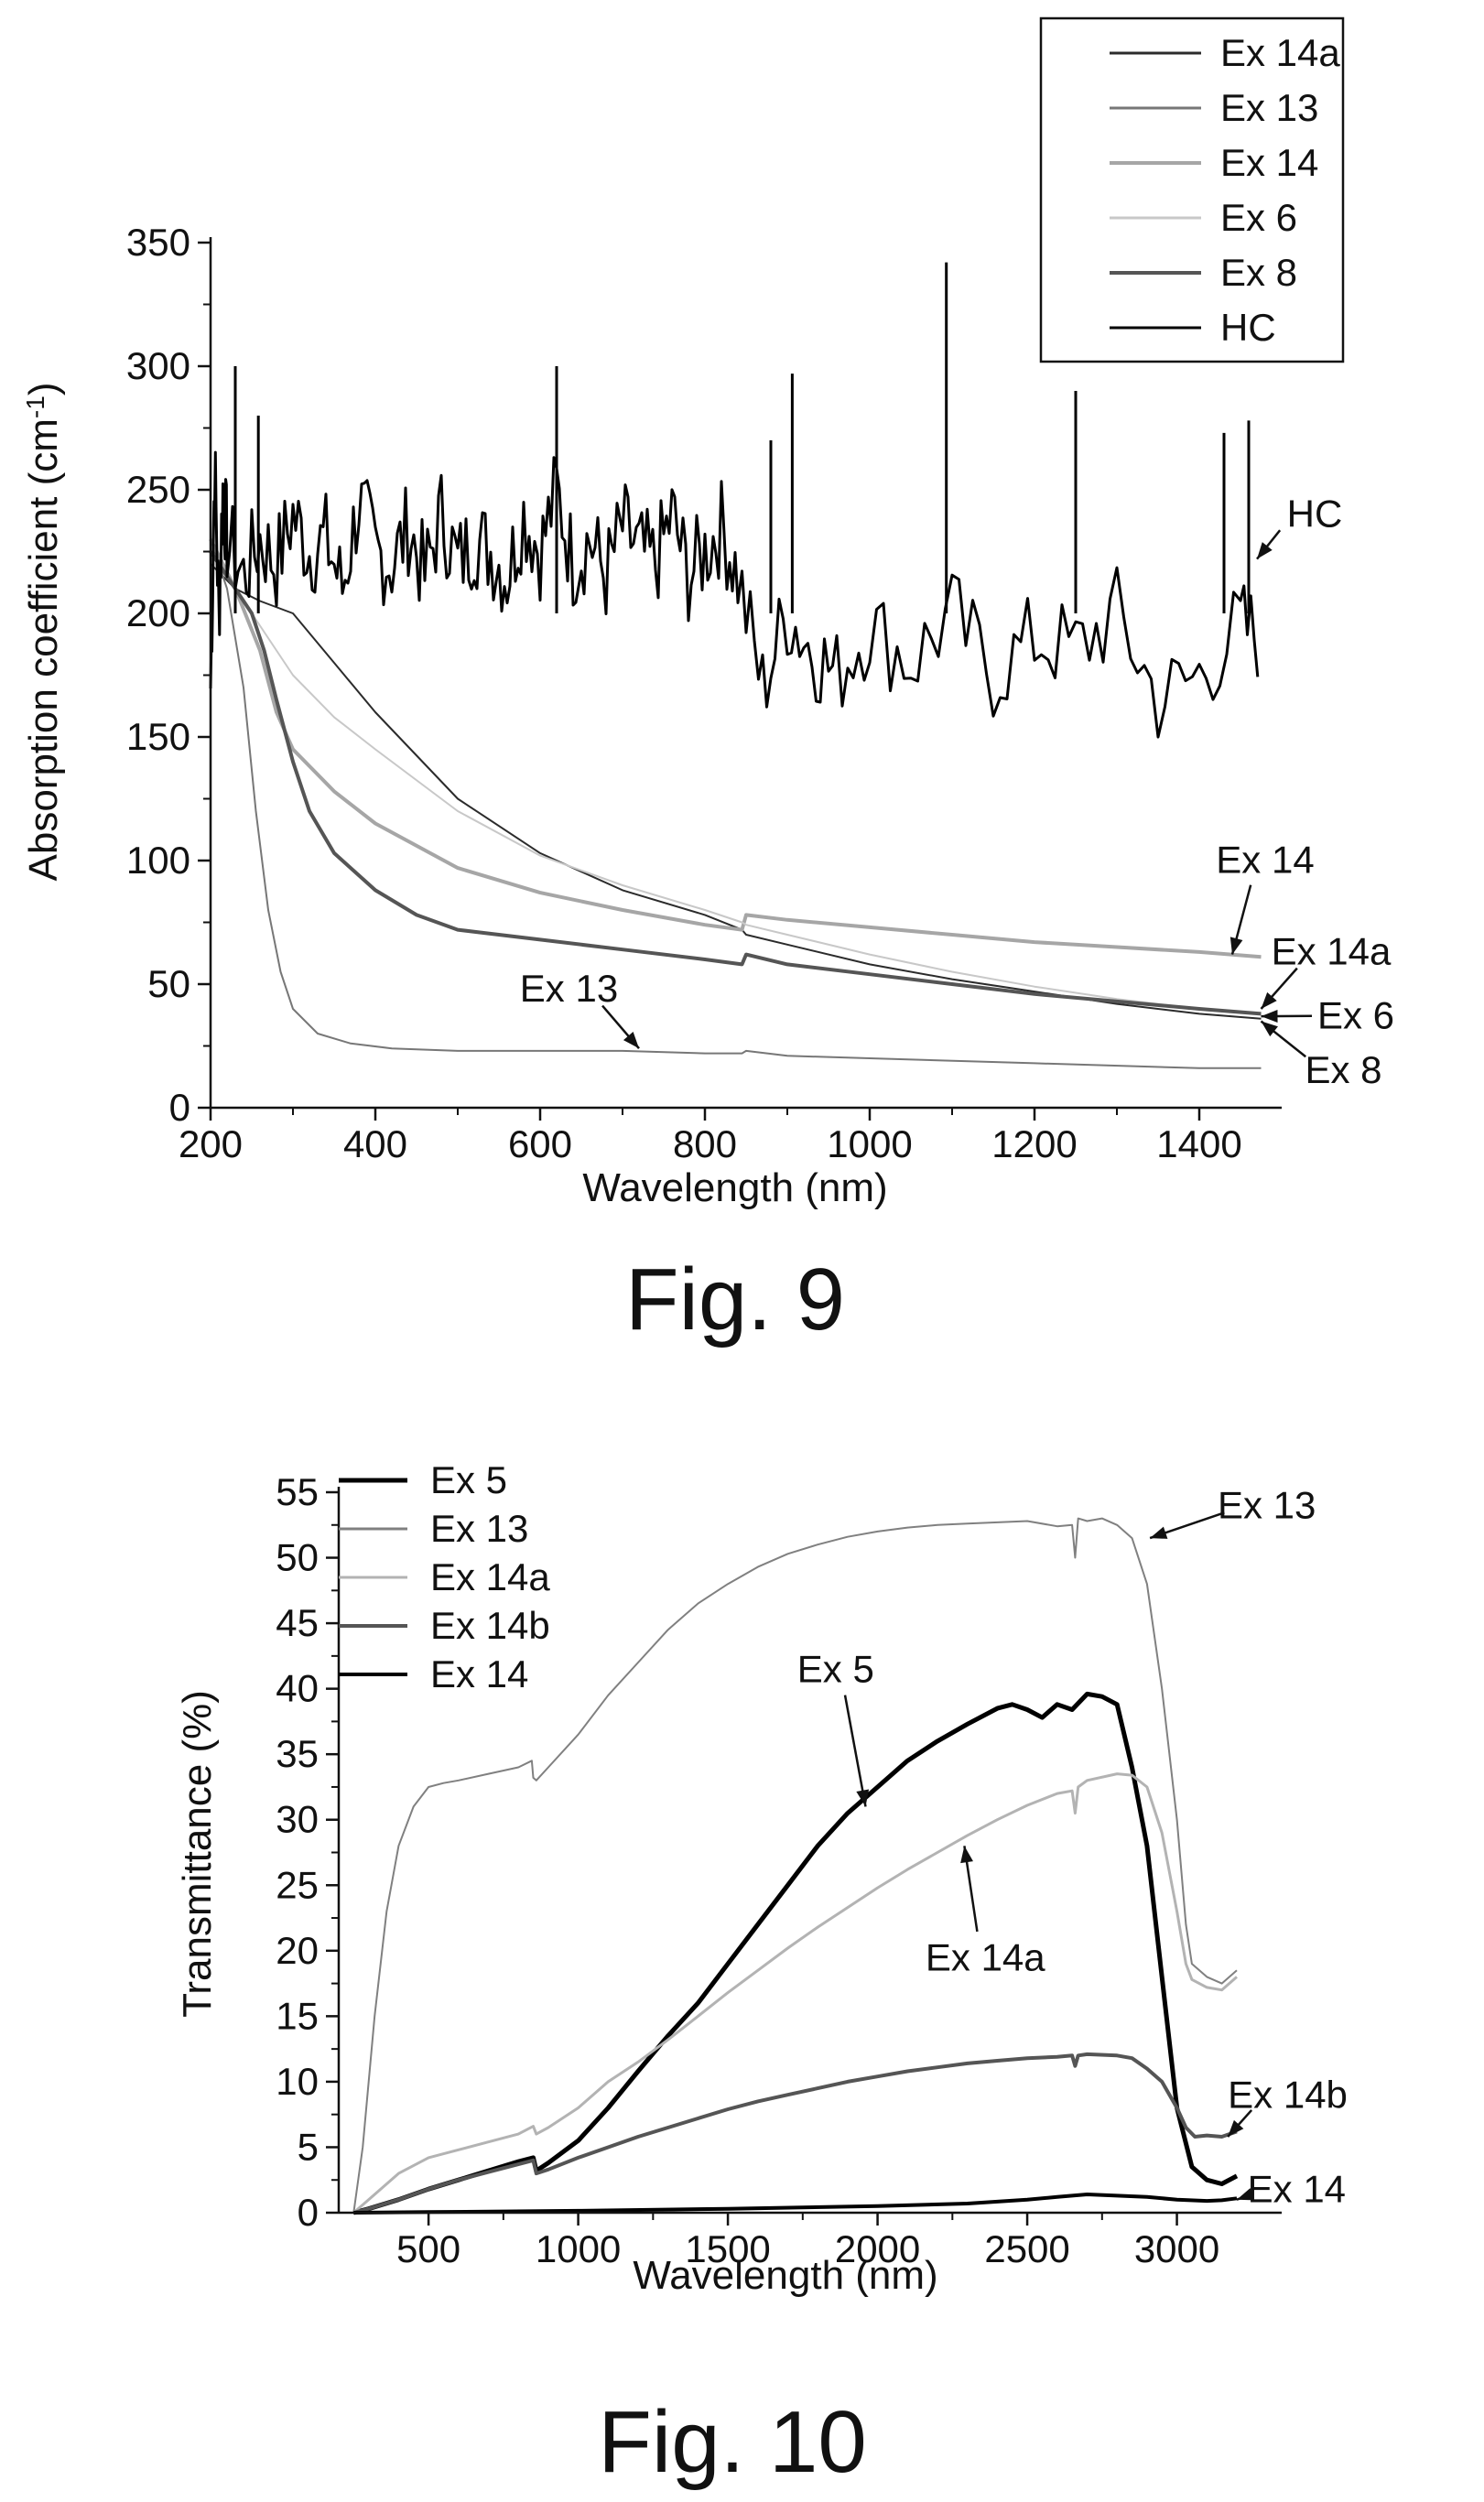 The height and width of the screenshot is (2502, 1484). I want to click on fig9-x-tick-label: 1200, so click(1034, 1143).